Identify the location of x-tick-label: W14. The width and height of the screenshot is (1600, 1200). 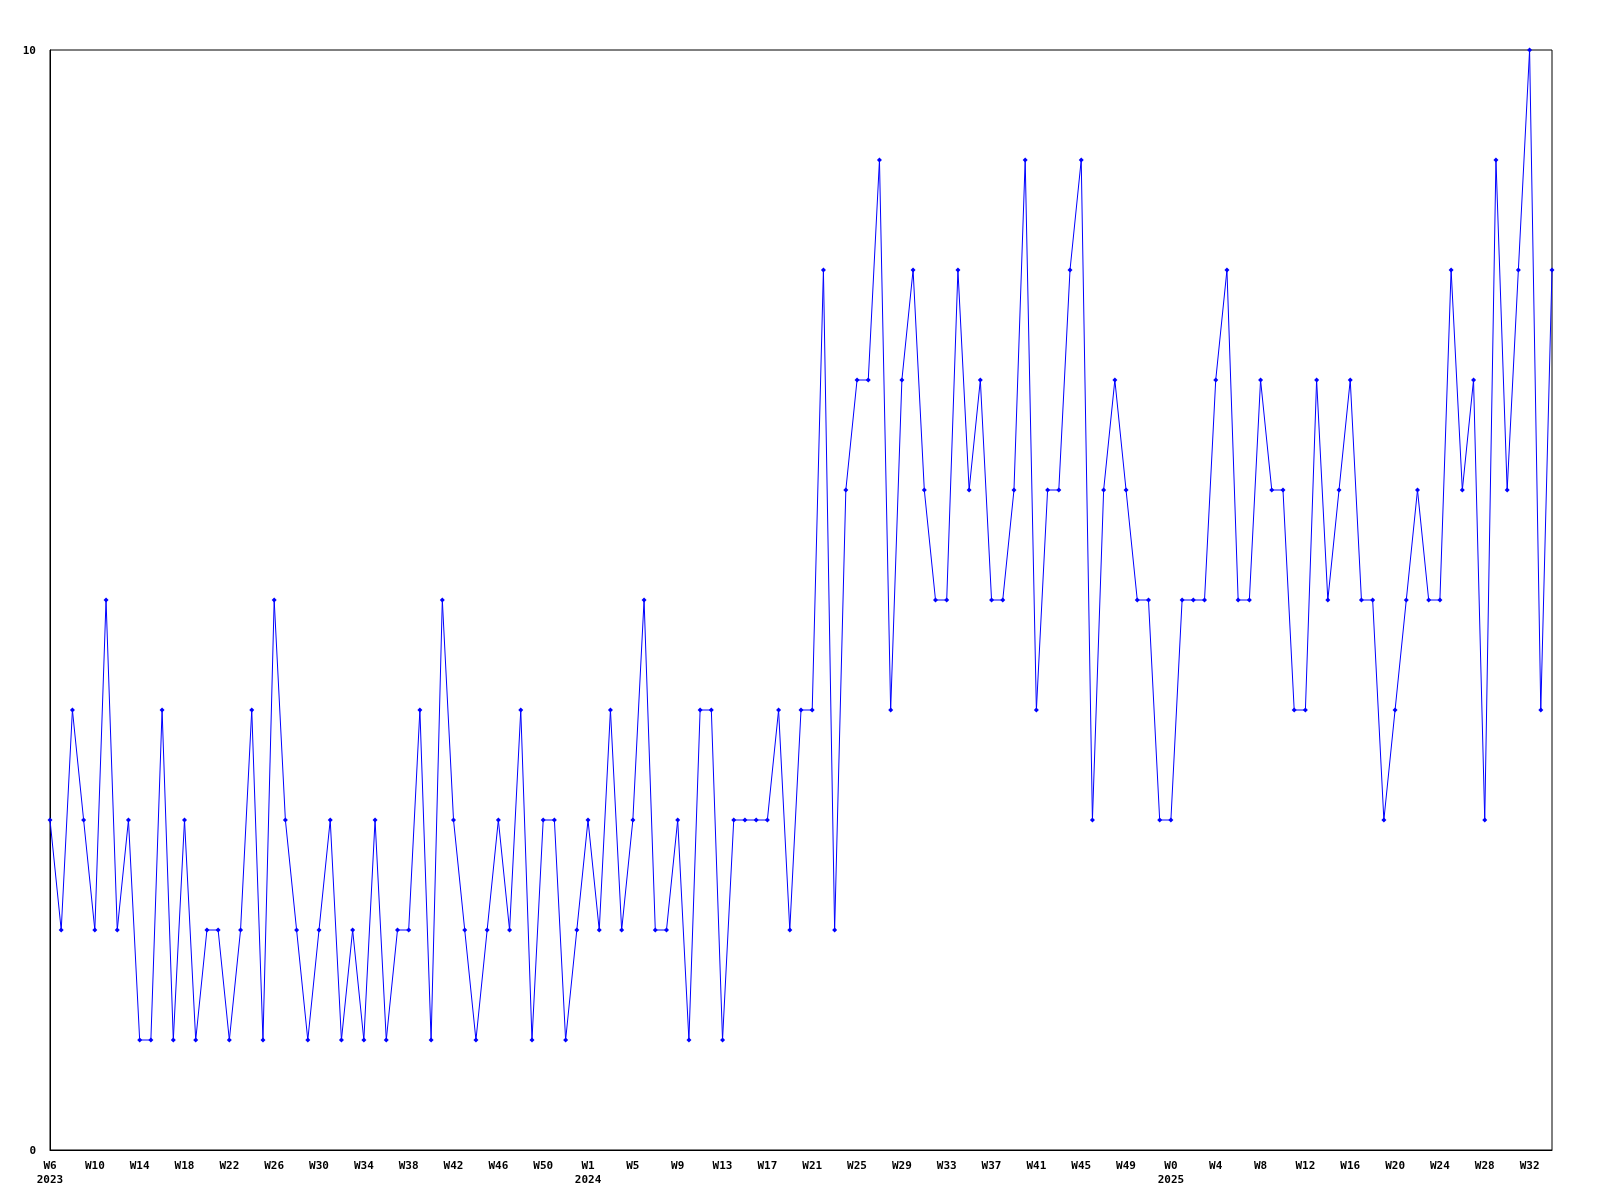
(139, 1165).